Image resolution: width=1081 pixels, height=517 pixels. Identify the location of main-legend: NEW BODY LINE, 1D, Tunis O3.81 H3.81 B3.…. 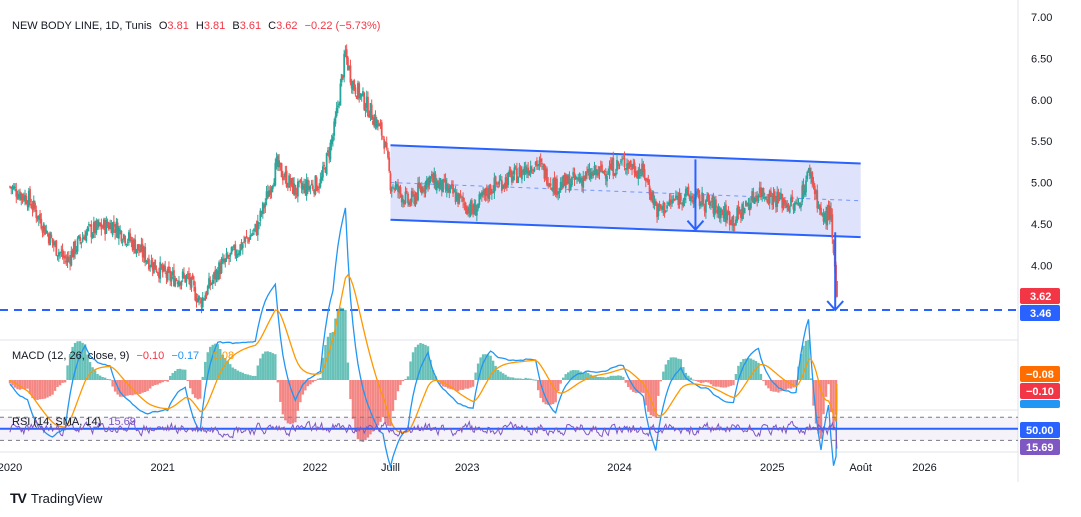
(196, 26).